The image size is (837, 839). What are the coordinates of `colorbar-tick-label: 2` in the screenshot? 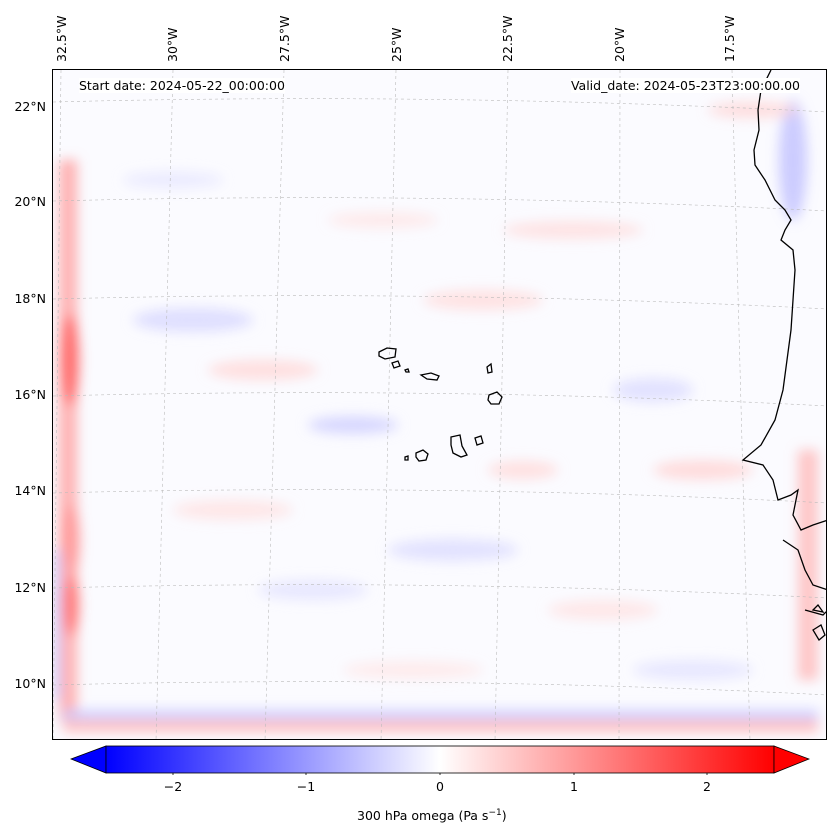 It's located at (707, 786).